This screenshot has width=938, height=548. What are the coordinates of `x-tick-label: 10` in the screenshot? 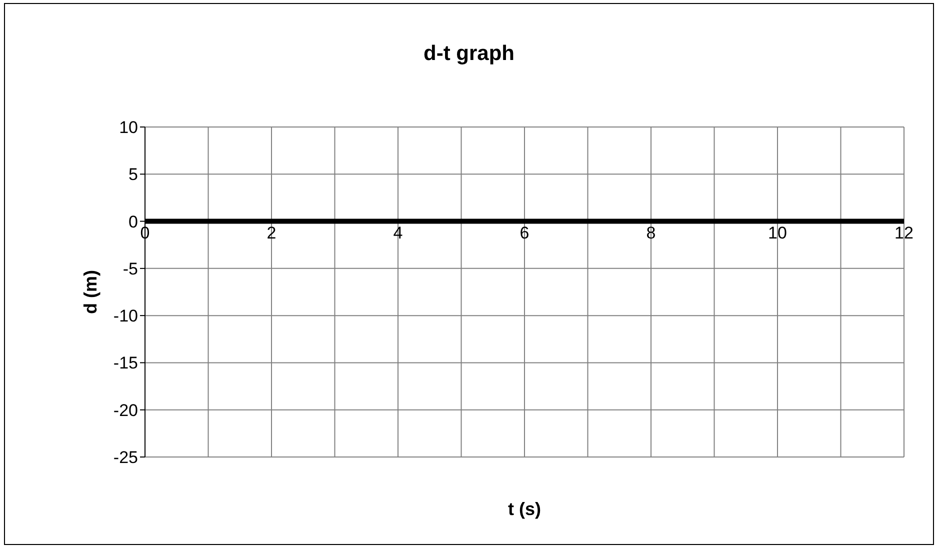 It's located at (777, 232).